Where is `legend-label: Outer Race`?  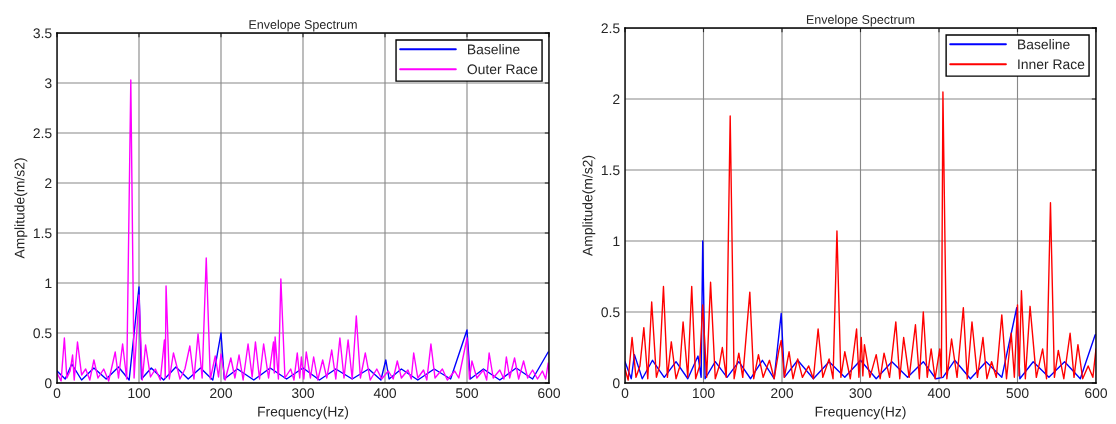
legend-label: Outer Race is located at coordinates (502, 69).